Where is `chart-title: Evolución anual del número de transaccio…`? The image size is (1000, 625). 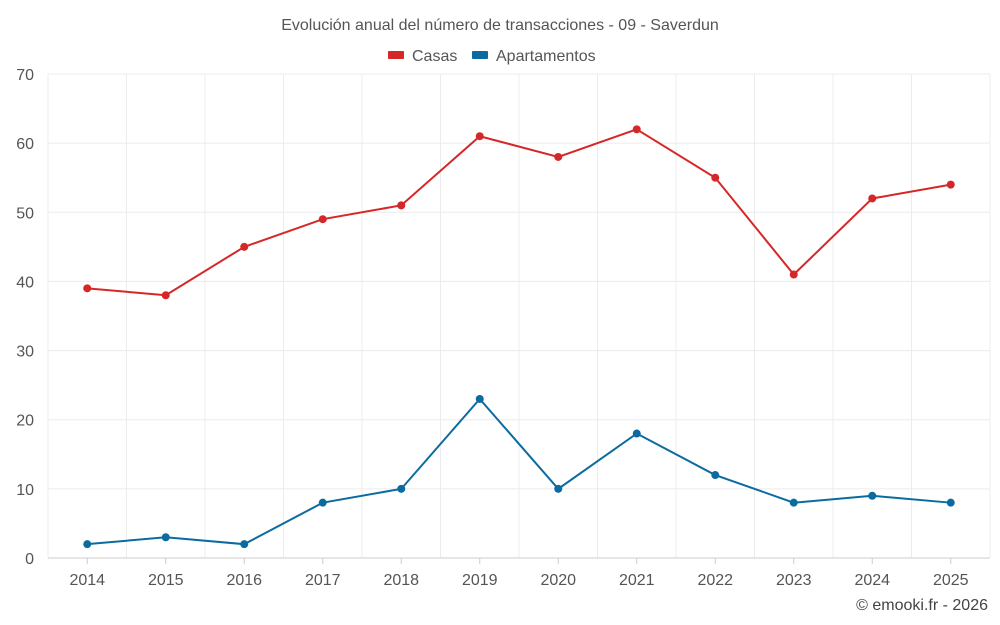 chart-title: Evolución anual del número de transaccio… is located at coordinates (500, 25).